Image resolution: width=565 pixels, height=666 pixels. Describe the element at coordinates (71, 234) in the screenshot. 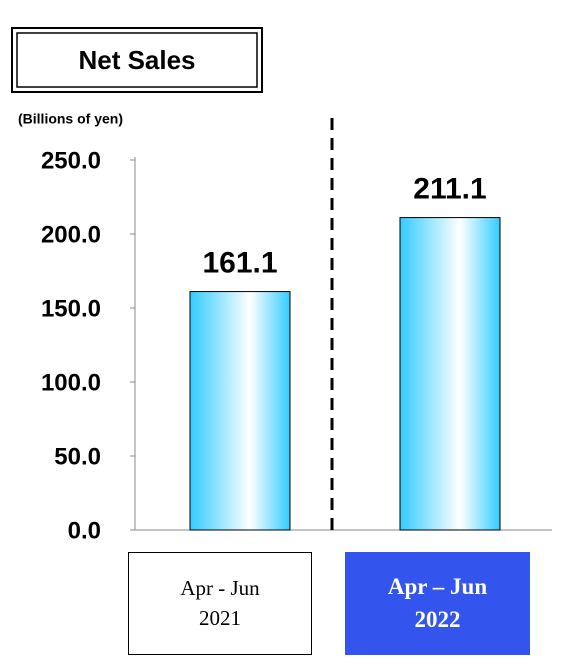

I see `y-tick-label: 200.0` at that location.